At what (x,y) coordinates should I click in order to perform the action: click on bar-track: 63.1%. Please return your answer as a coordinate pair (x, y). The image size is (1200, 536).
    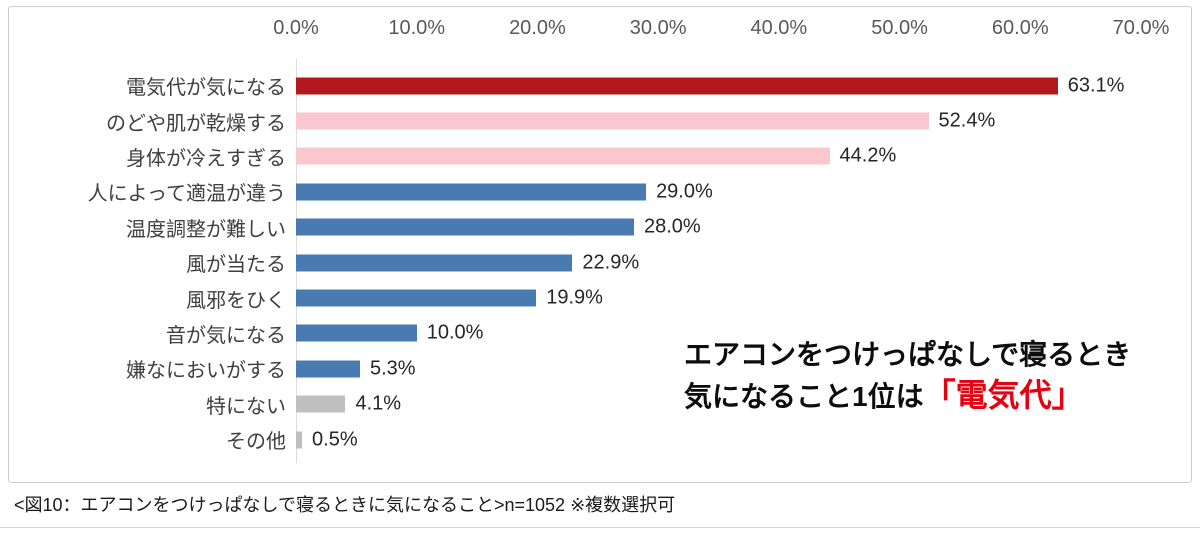
    Looking at the image, I should click on (743, 85).